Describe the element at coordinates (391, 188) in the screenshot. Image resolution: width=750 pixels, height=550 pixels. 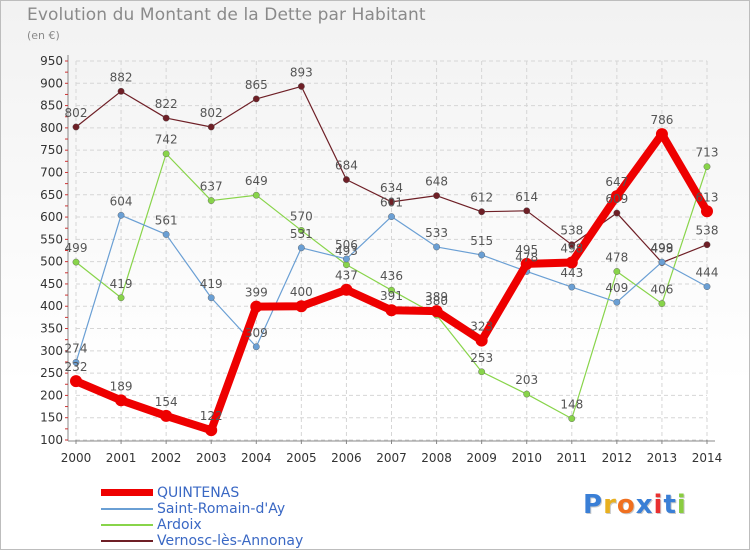
I see `data-label: 634` at that location.